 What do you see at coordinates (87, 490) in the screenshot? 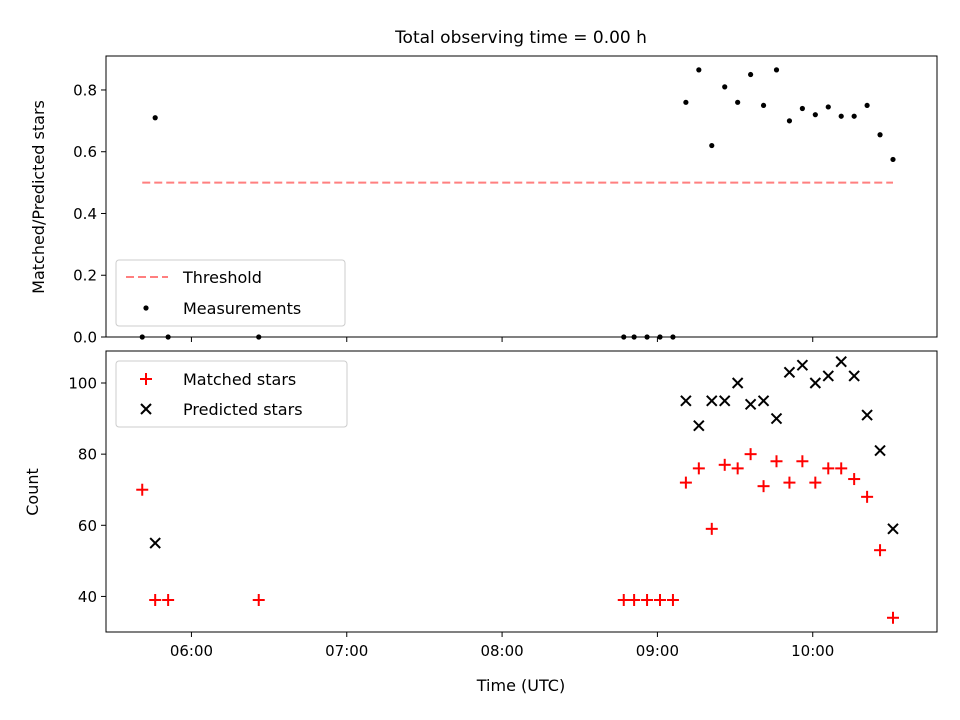
I see `bottom-y-ticks: 40 60 80 100` at bounding box center [87, 490].